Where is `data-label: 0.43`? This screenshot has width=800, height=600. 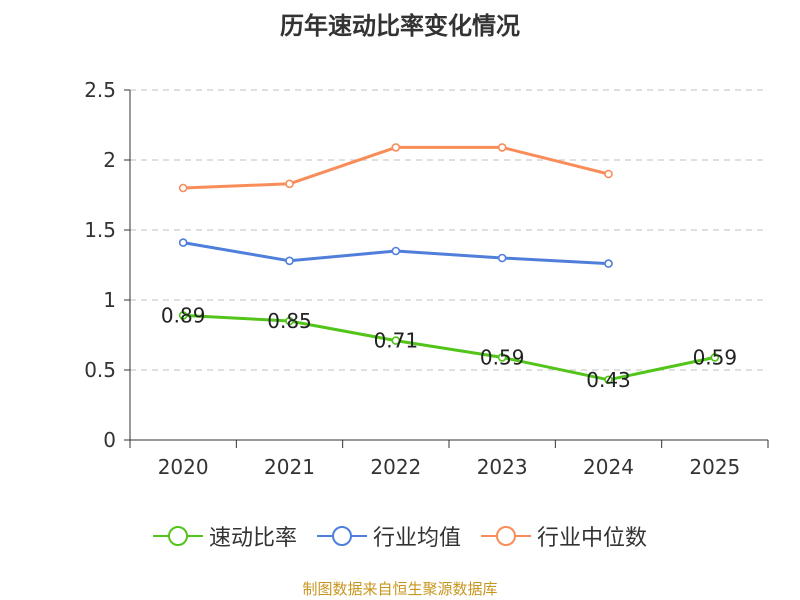
data-label: 0.43 is located at coordinates (608, 380).